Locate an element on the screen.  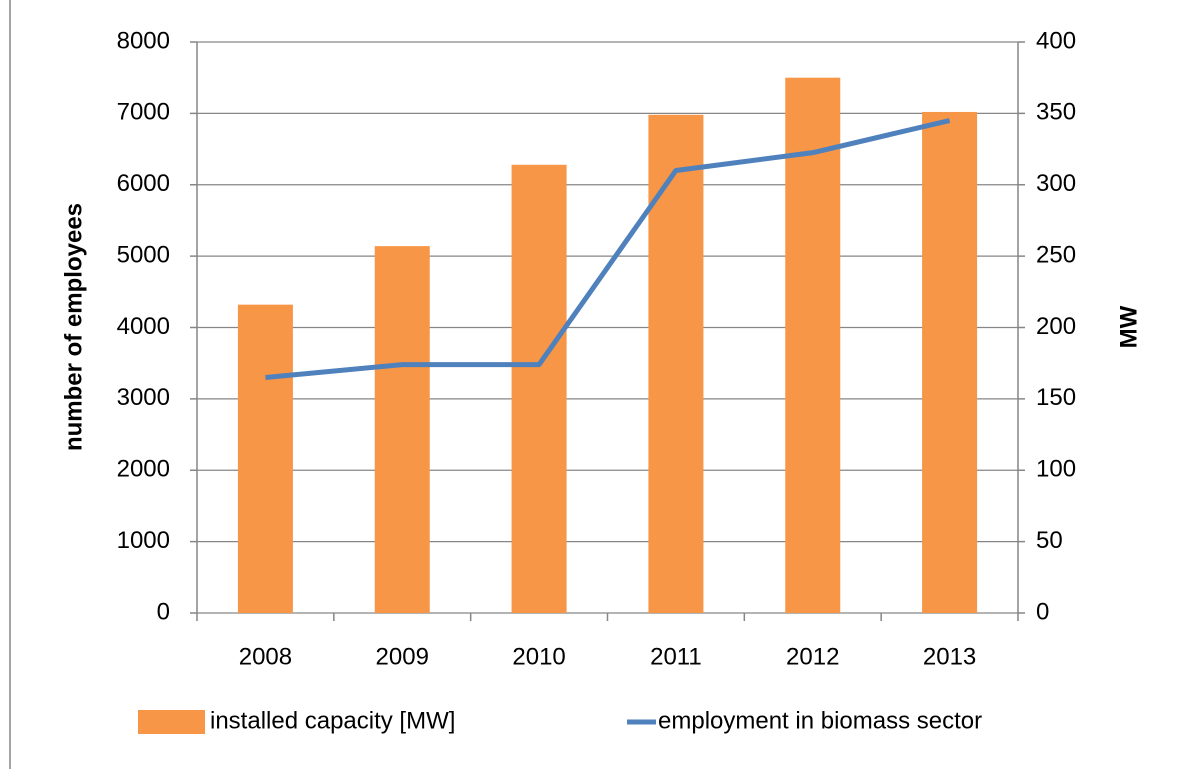
y2-tick-label: 300 is located at coordinates (1056, 183).